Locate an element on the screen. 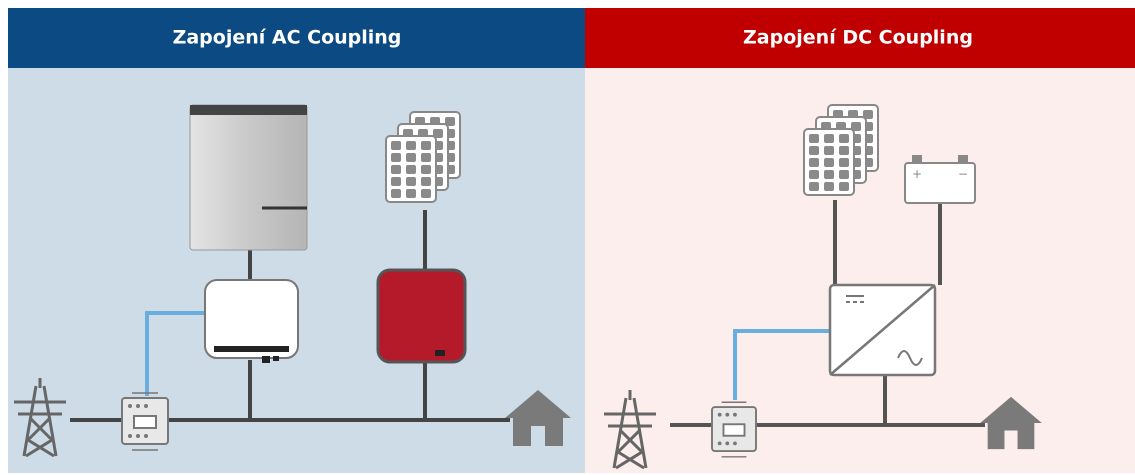 The height and width of the screenshot is (475, 1135). header-dc is located at coordinates (860, 38).